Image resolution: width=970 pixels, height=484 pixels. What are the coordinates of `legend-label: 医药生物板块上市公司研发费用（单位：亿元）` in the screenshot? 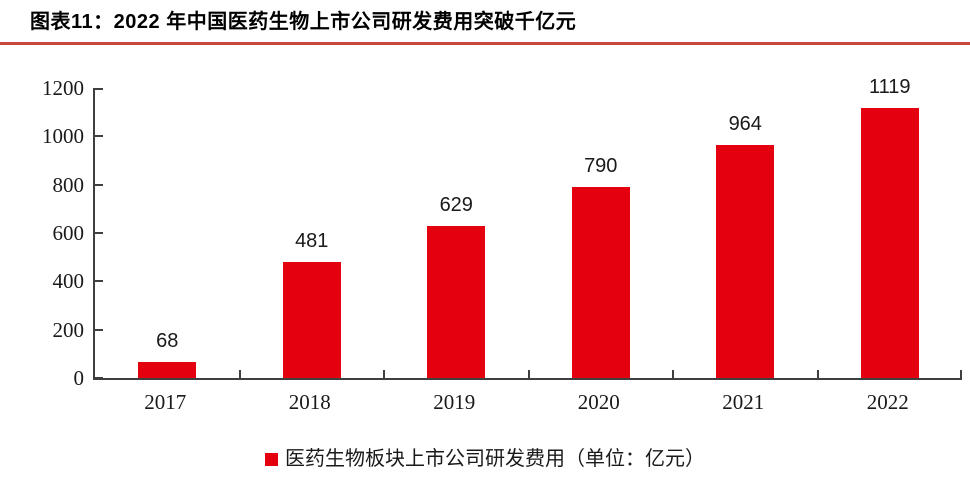 It's located at (495, 459).